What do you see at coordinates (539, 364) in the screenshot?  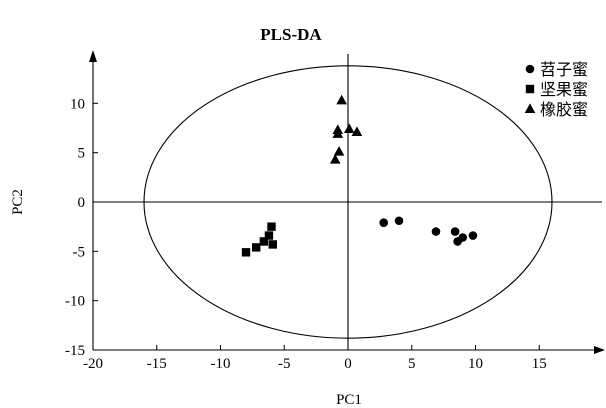 I see `x-tick-label: 15` at bounding box center [539, 364].